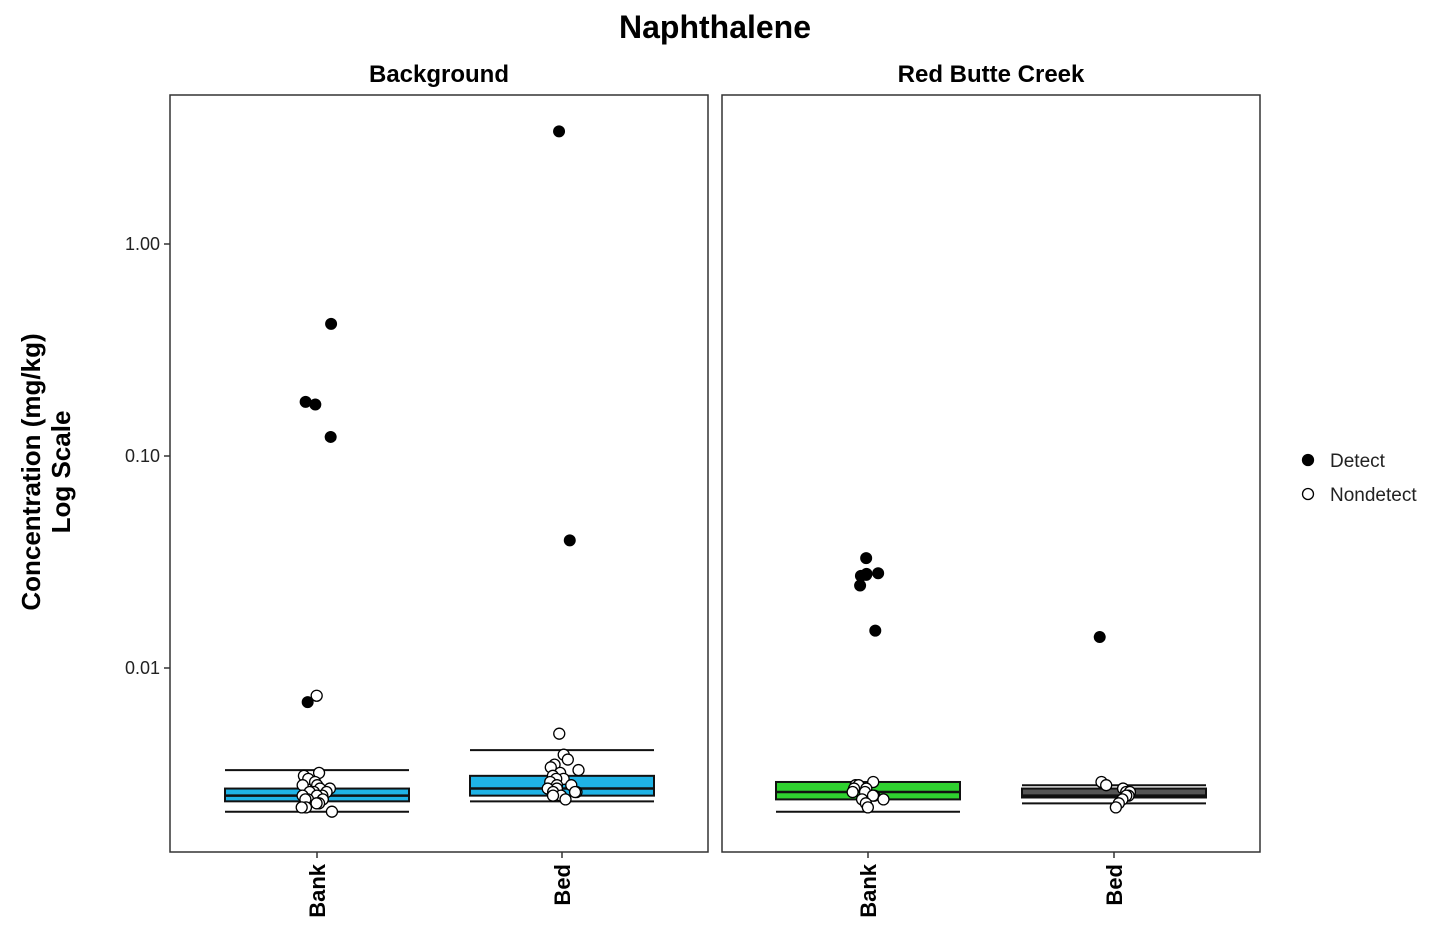 This screenshot has width=1437, height=925. What do you see at coordinates (1359, 478) in the screenshot?
I see `legend: Detect Nondetect` at bounding box center [1359, 478].